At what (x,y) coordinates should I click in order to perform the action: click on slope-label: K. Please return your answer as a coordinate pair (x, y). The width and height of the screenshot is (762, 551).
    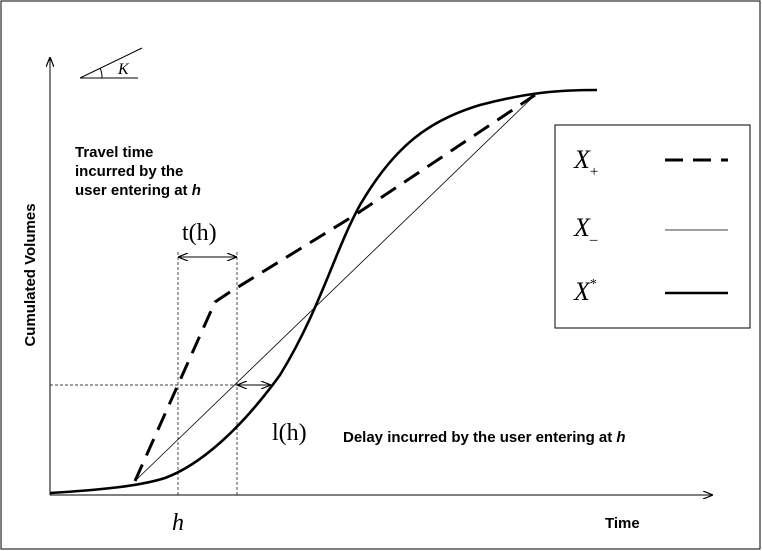
    Looking at the image, I should click on (123, 69).